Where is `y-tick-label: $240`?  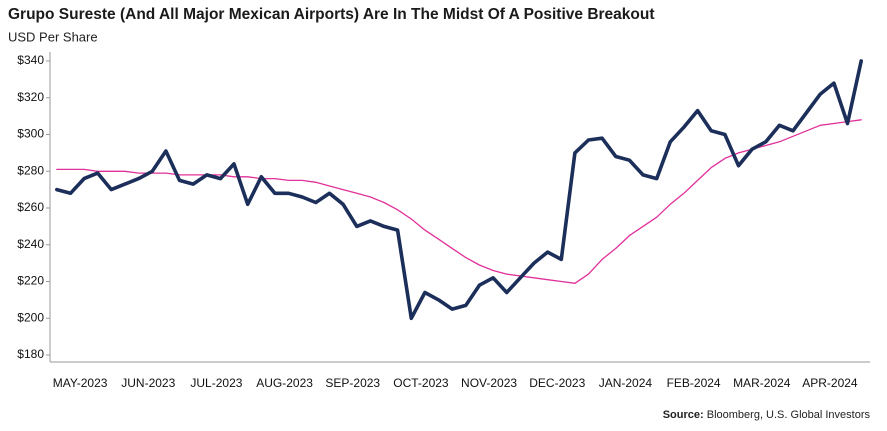
y-tick-label: $240 is located at coordinates (30, 244).